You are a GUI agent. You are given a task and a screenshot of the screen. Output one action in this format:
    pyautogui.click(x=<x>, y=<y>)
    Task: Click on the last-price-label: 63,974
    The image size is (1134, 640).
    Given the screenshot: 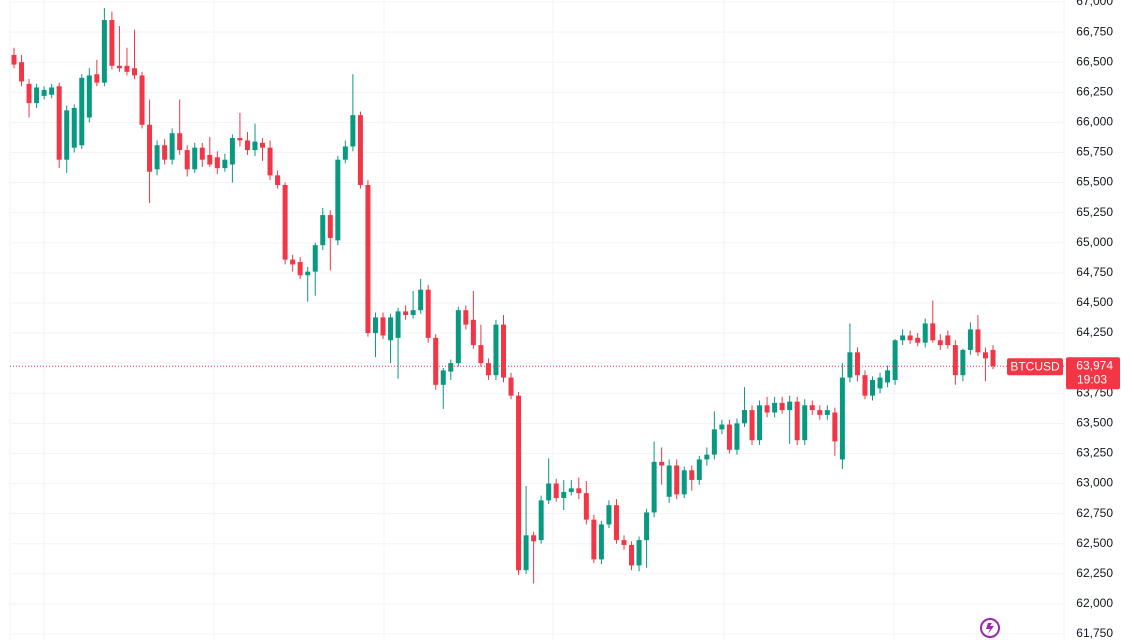 What is the action you would take?
    pyautogui.click(x=1094, y=365)
    